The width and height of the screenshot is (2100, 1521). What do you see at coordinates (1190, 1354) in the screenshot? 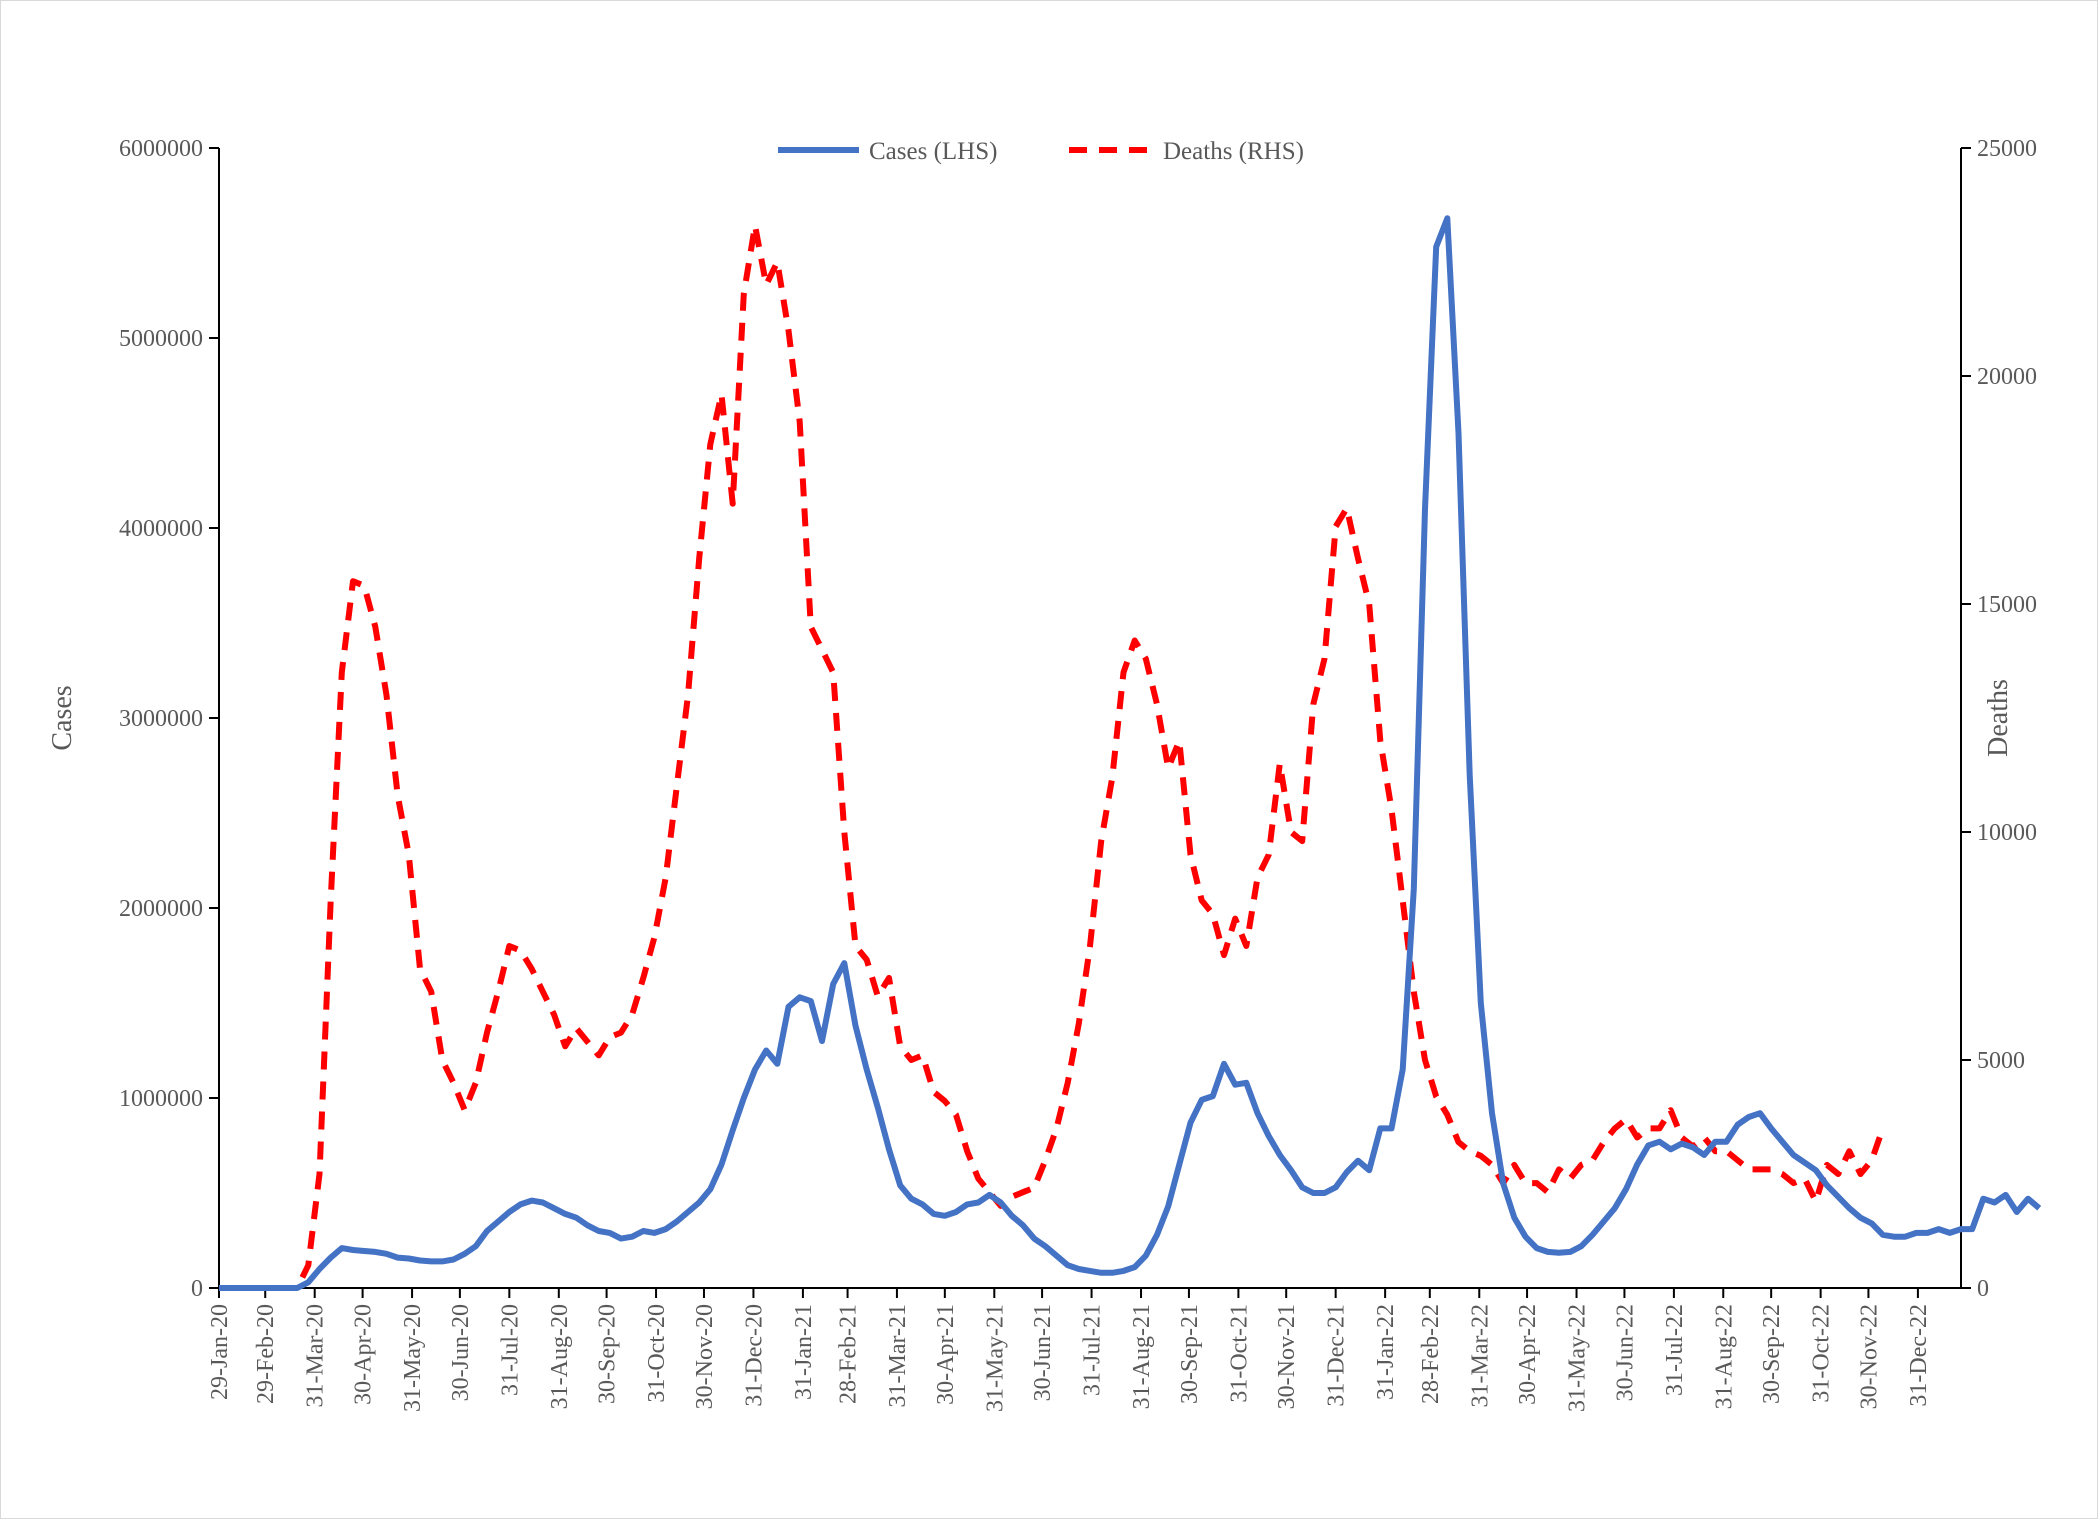
I see `x-tick-label: 30-Sep-21` at bounding box center [1190, 1354].